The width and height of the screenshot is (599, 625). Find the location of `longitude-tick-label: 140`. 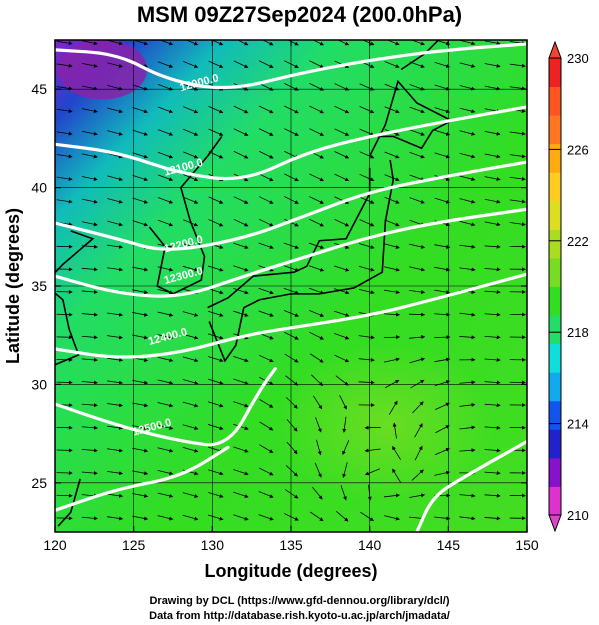

longitude-tick-label: 140 is located at coordinates (370, 545).